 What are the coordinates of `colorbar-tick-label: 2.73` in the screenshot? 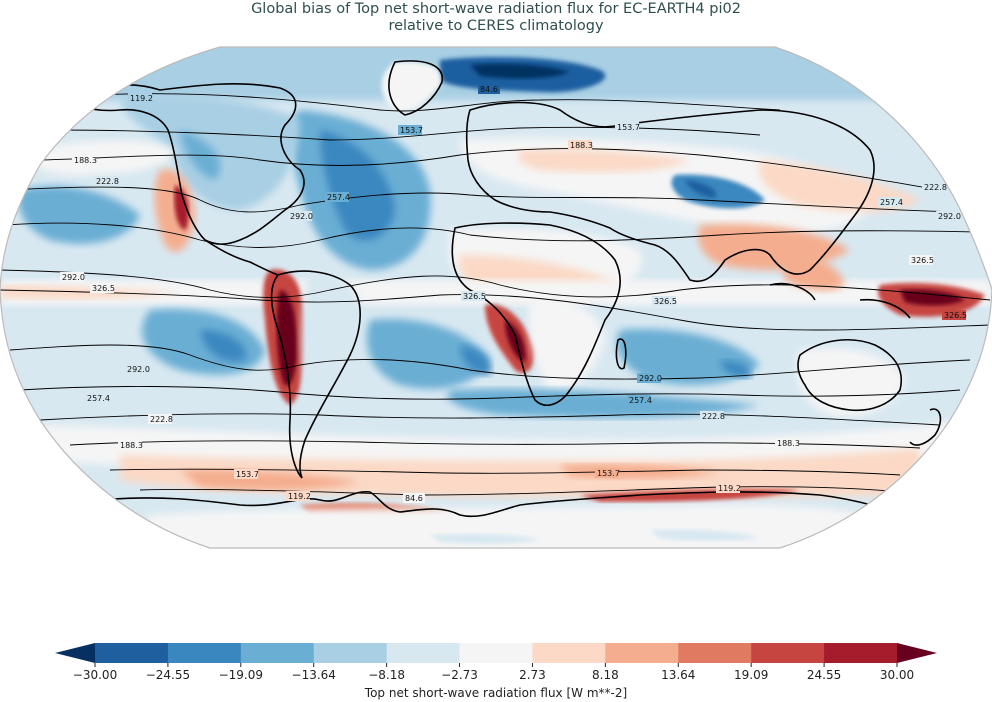 It's located at (532, 675).